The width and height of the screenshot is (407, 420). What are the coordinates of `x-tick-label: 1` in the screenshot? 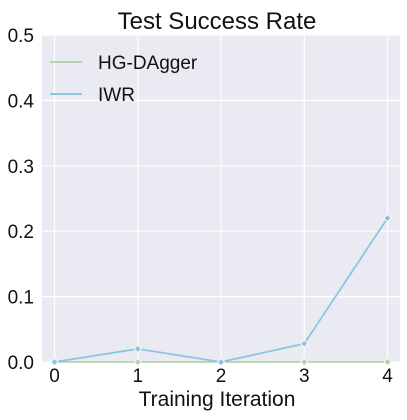 It's located at (137, 376).